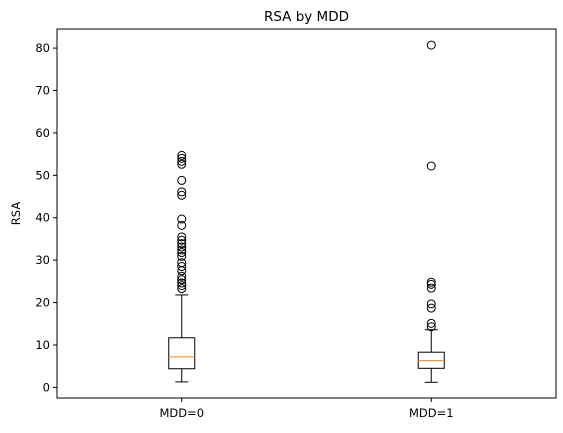  I want to click on y-tick-label: 60, so click(42, 133).